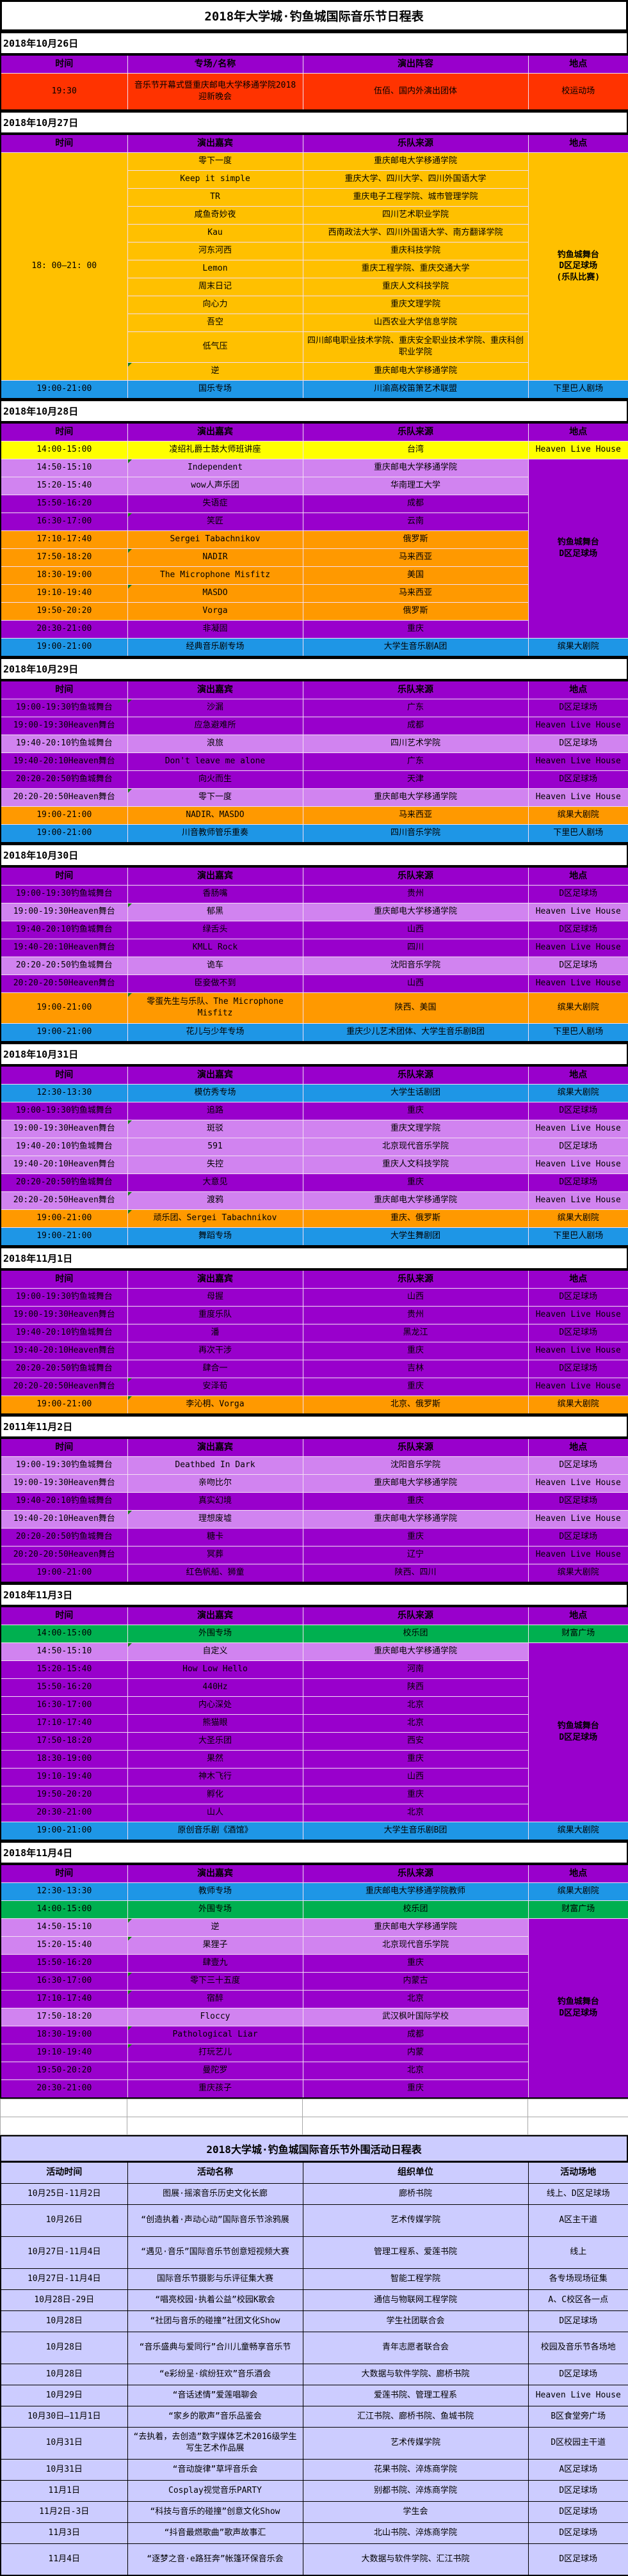 The height and width of the screenshot is (2576, 628). I want to click on cell: 大圣乐团, so click(215, 1741).